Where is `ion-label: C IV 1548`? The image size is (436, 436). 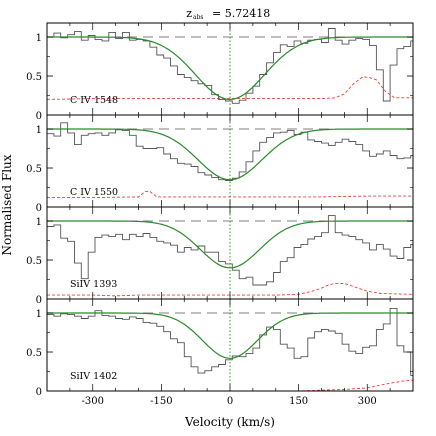
ion-label: C IV 1548 is located at coordinates (94, 100).